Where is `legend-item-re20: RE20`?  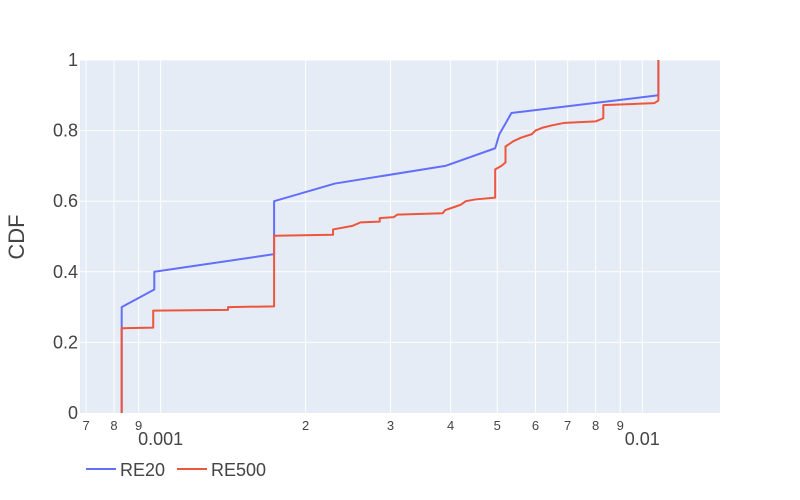
legend-item-re20: RE20 is located at coordinates (125, 470).